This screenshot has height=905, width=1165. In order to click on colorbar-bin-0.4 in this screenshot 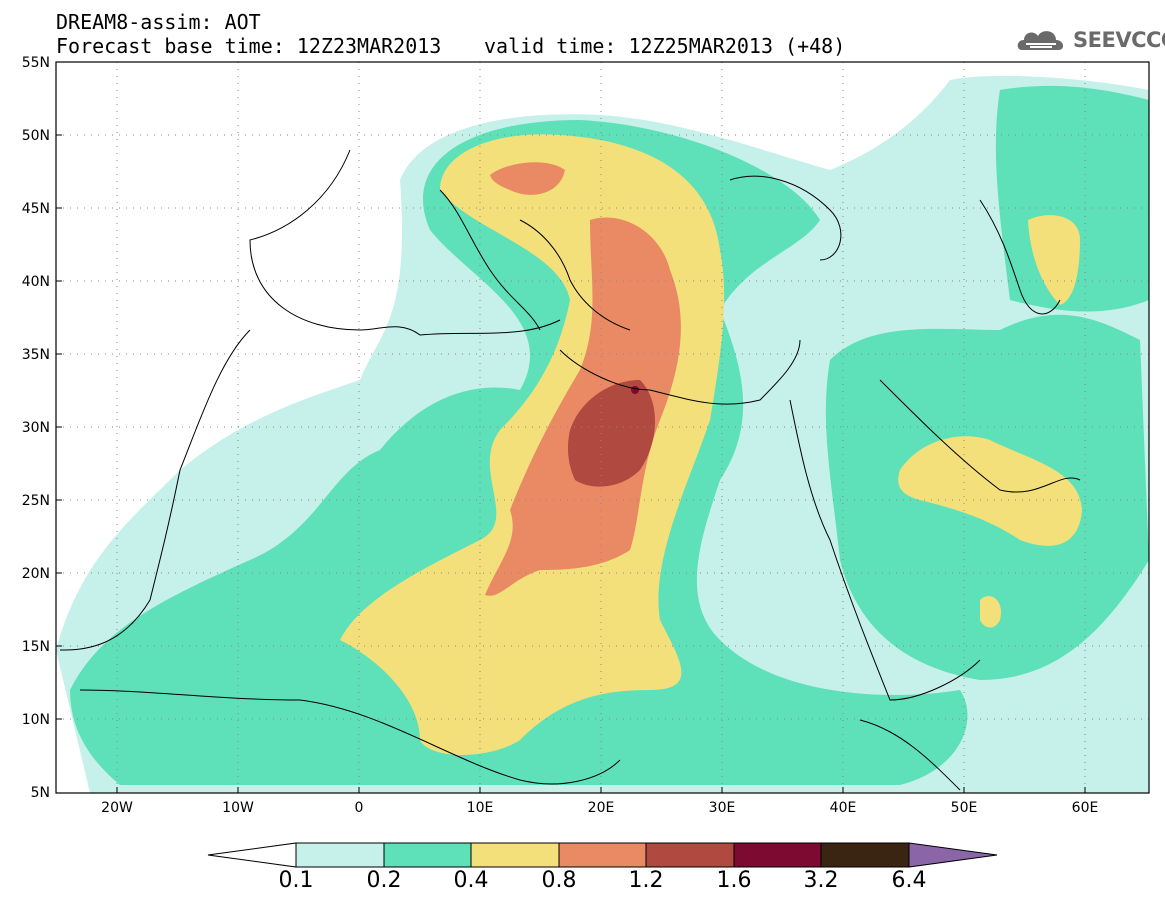, I will do `click(515, 855)`.